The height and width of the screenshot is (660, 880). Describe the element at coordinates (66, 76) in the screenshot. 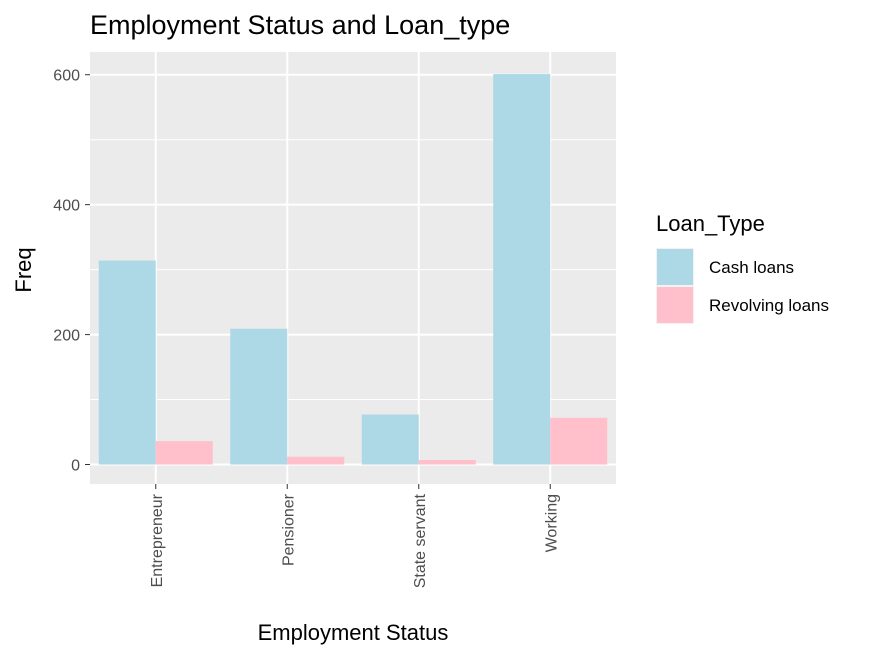

I see `y-tick-label: 600` at that location.